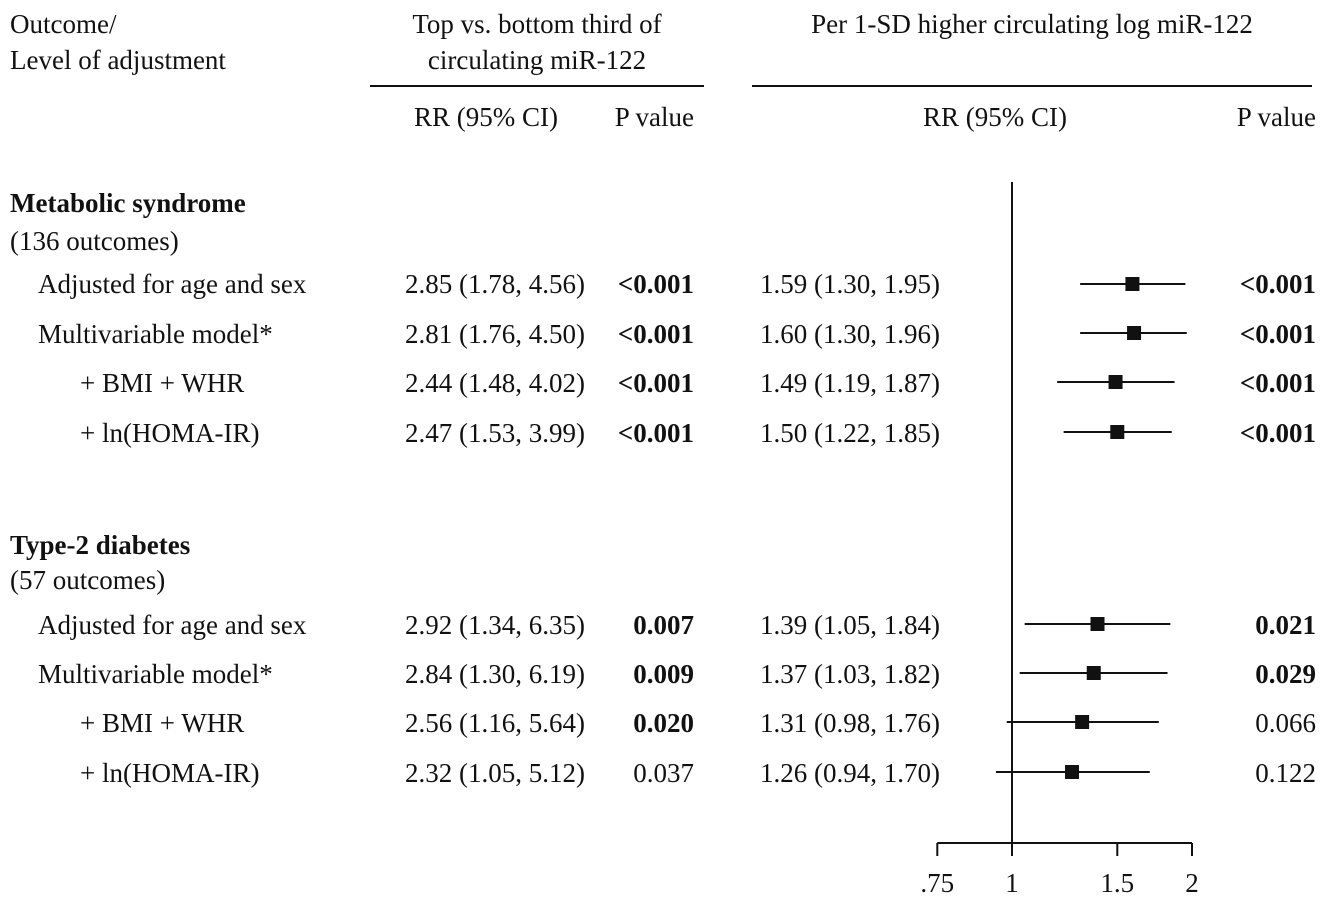 The height and width of the screenshot is (897, 1334). Describe the element at coordinates (495, 723) in the screenshot. I see `tertile-ci: 2.56 (1.16, 5.64)` at that location.